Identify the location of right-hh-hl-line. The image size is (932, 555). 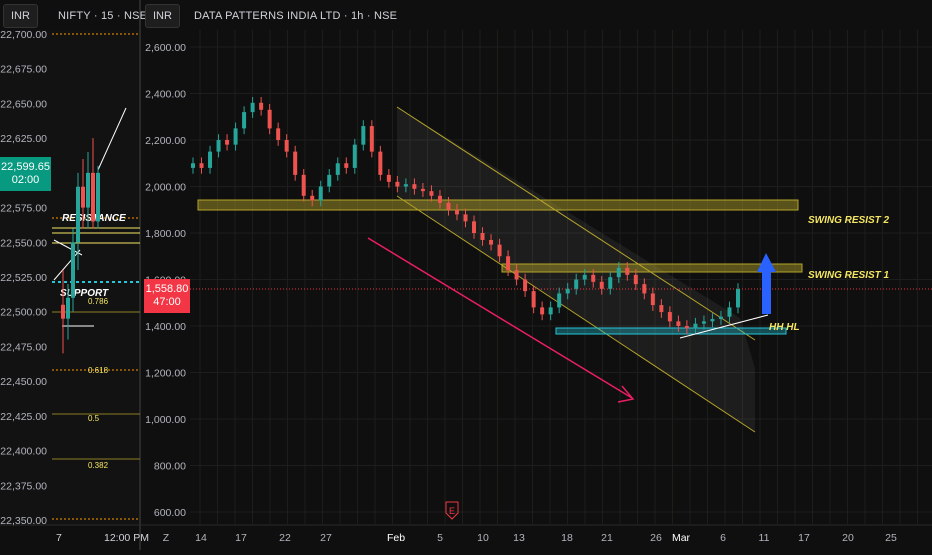
(724, 326).